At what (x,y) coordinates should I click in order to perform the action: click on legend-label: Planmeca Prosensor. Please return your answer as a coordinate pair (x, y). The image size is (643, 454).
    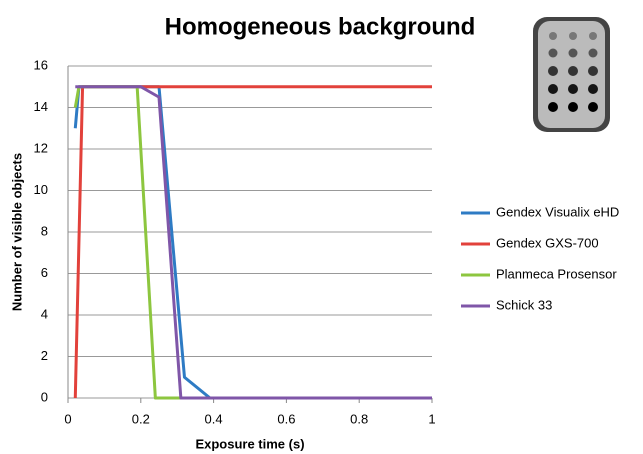
    Looking at the image, I should click on (556, 273).